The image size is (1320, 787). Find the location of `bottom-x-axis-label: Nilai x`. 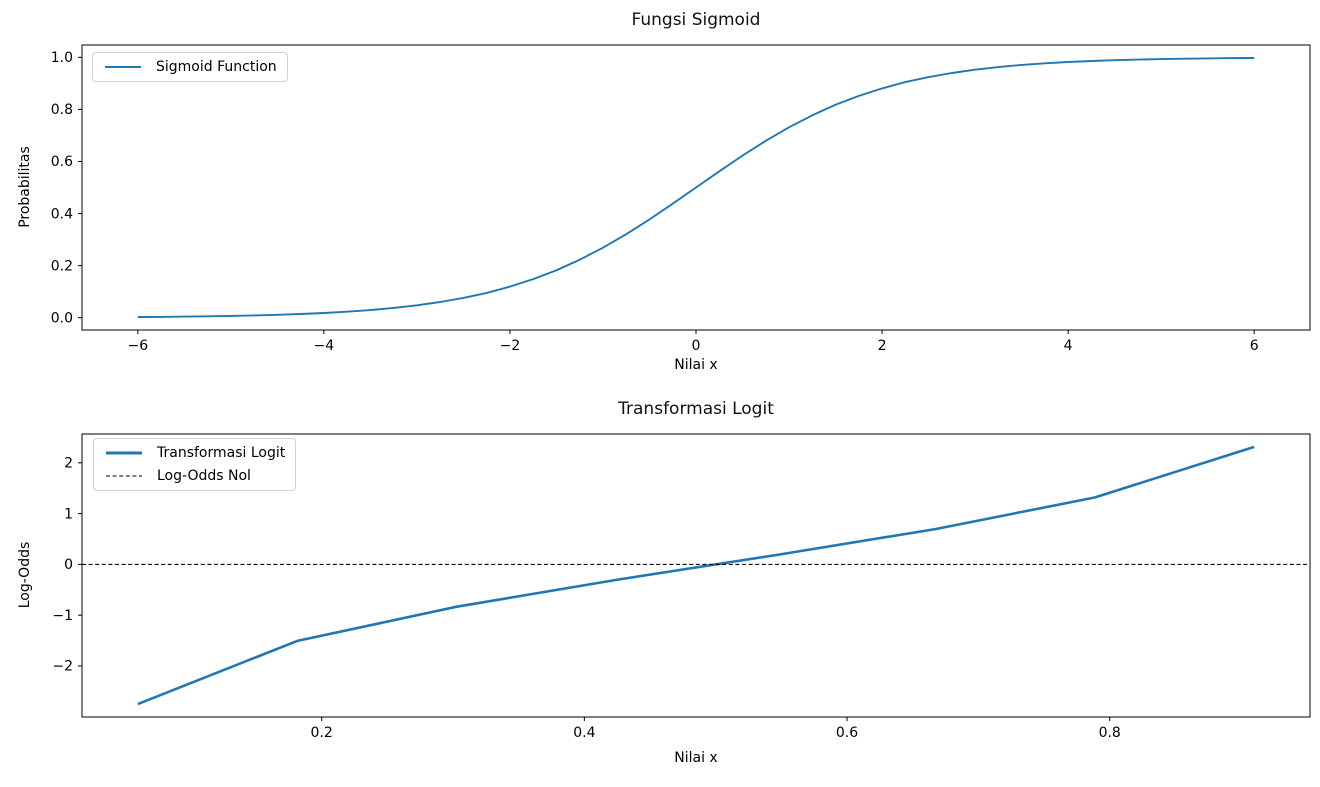

bottom-x-axis-label: Nilai x is located at coordinates (696, 758).